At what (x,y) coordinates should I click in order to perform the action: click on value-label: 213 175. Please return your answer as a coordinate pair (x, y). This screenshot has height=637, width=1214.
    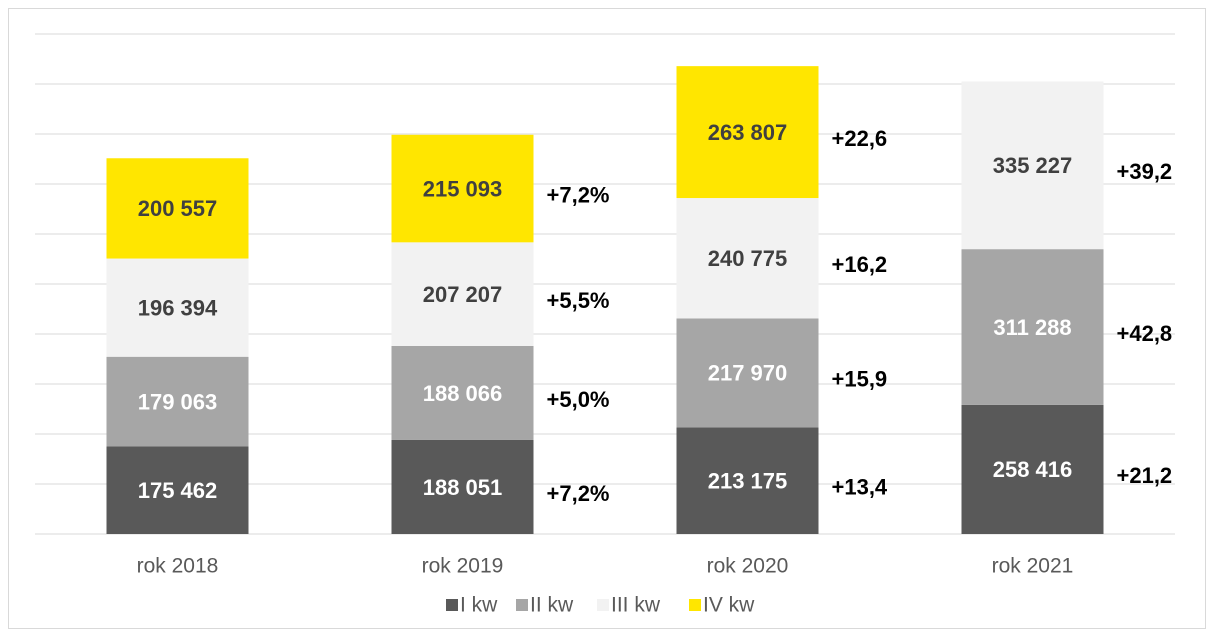
    Looking at the image, I should click on (748, 481).